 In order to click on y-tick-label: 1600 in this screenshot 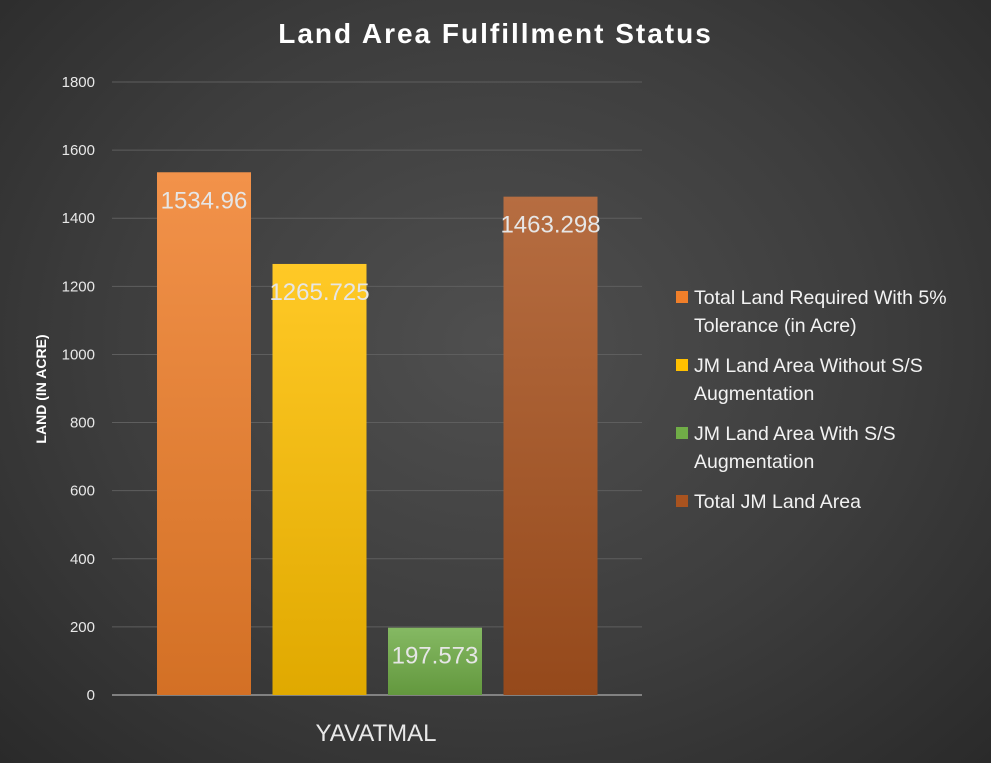, I will do `click(78, 150)`.